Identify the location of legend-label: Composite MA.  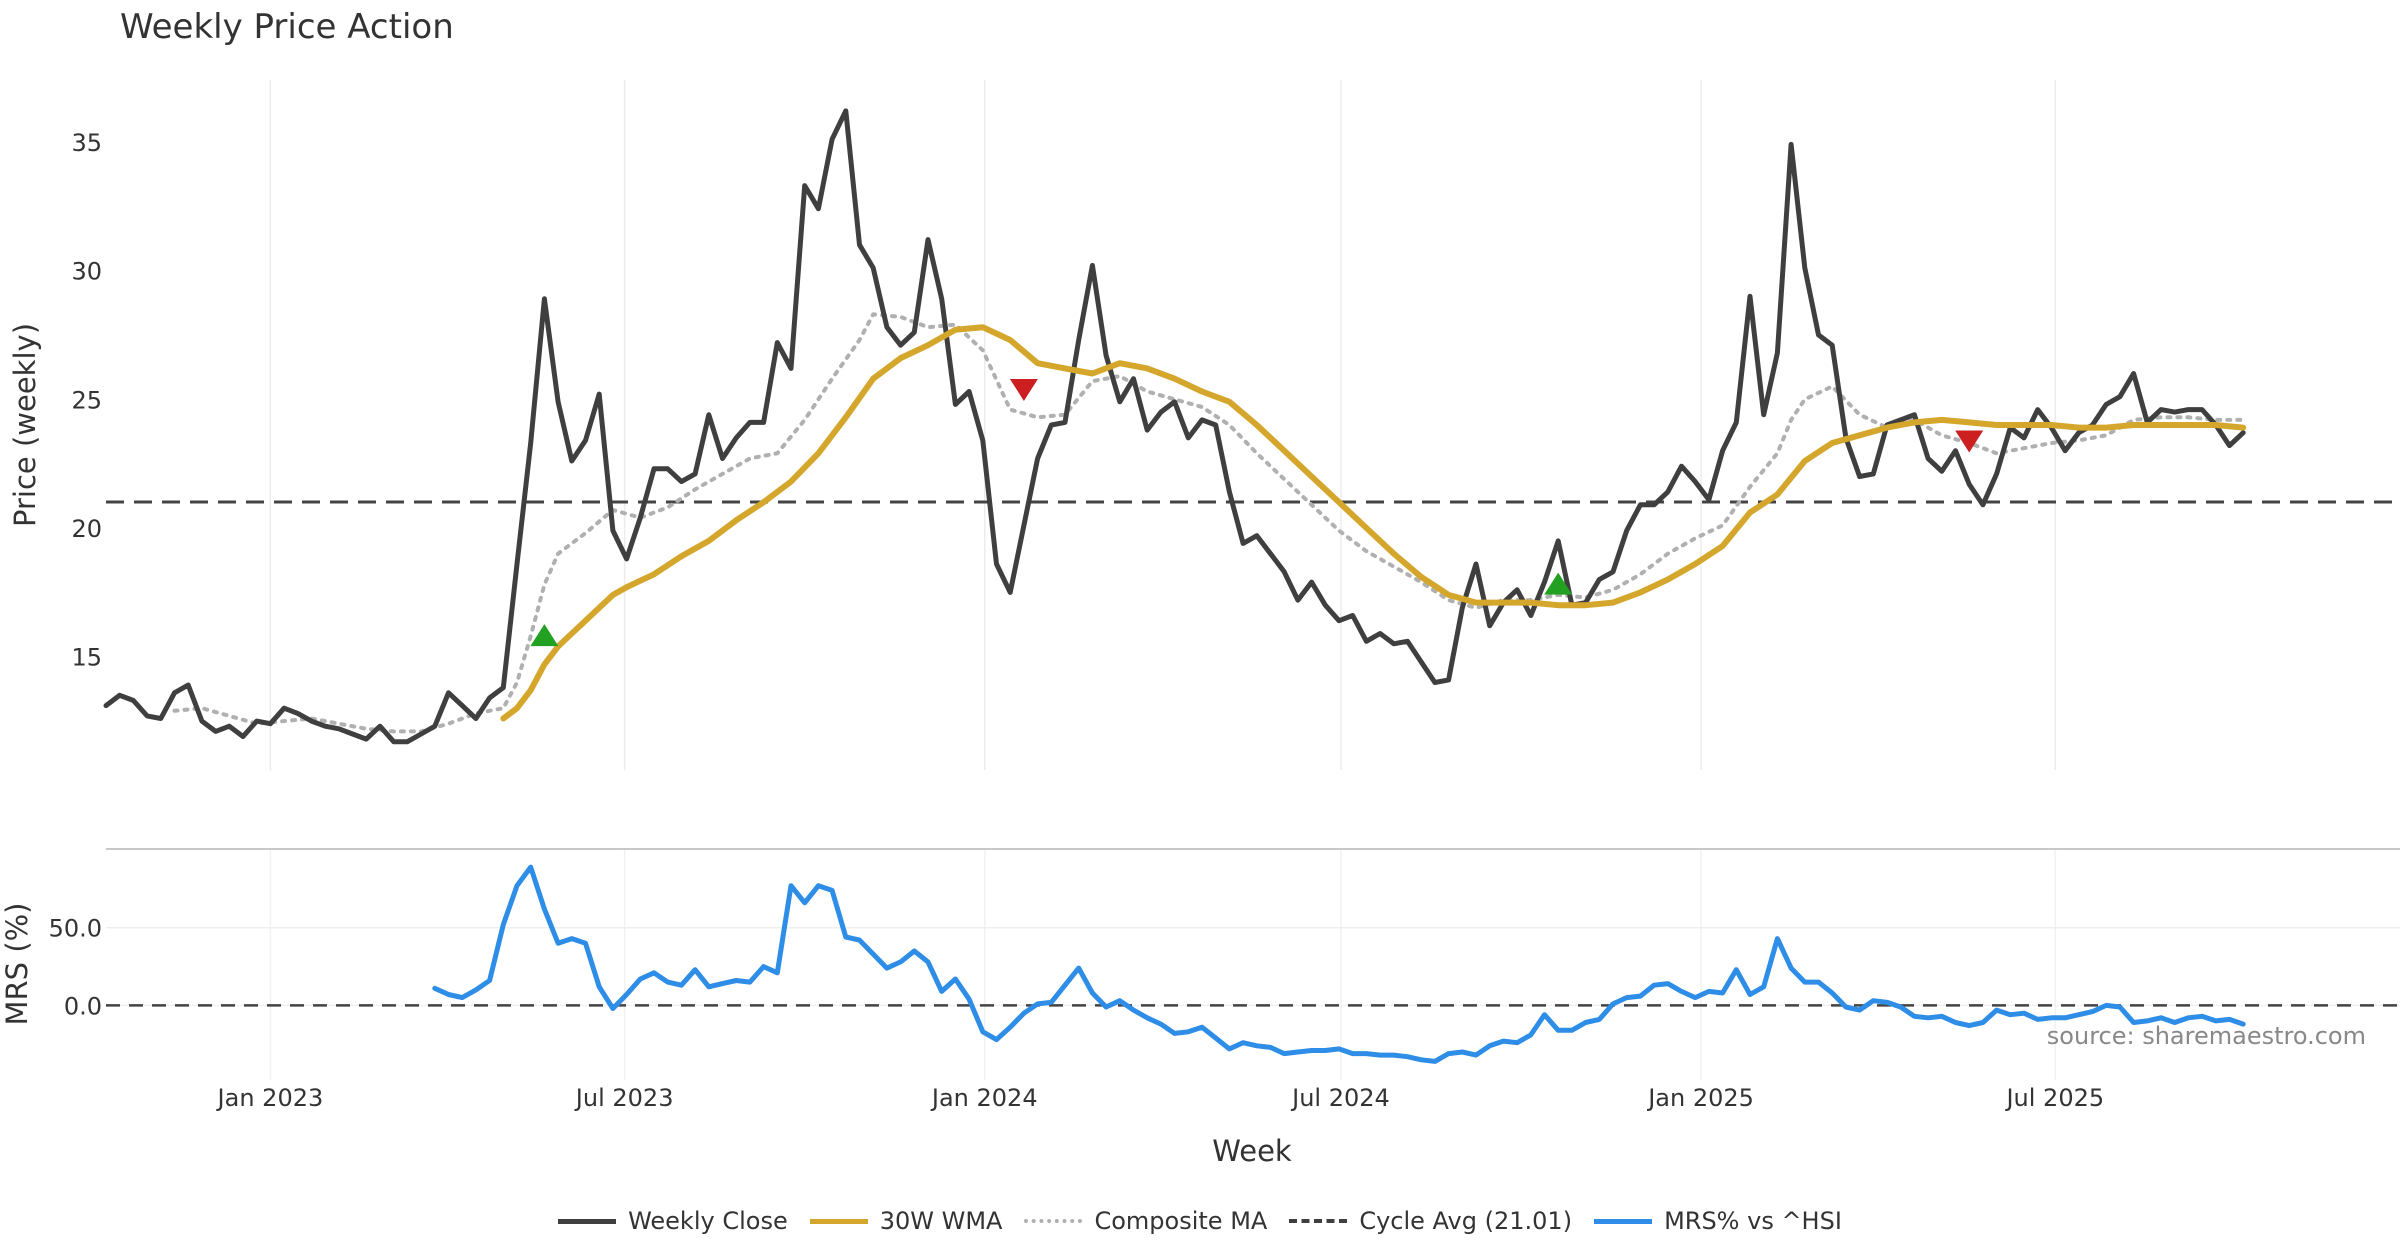
(1181, 1221).